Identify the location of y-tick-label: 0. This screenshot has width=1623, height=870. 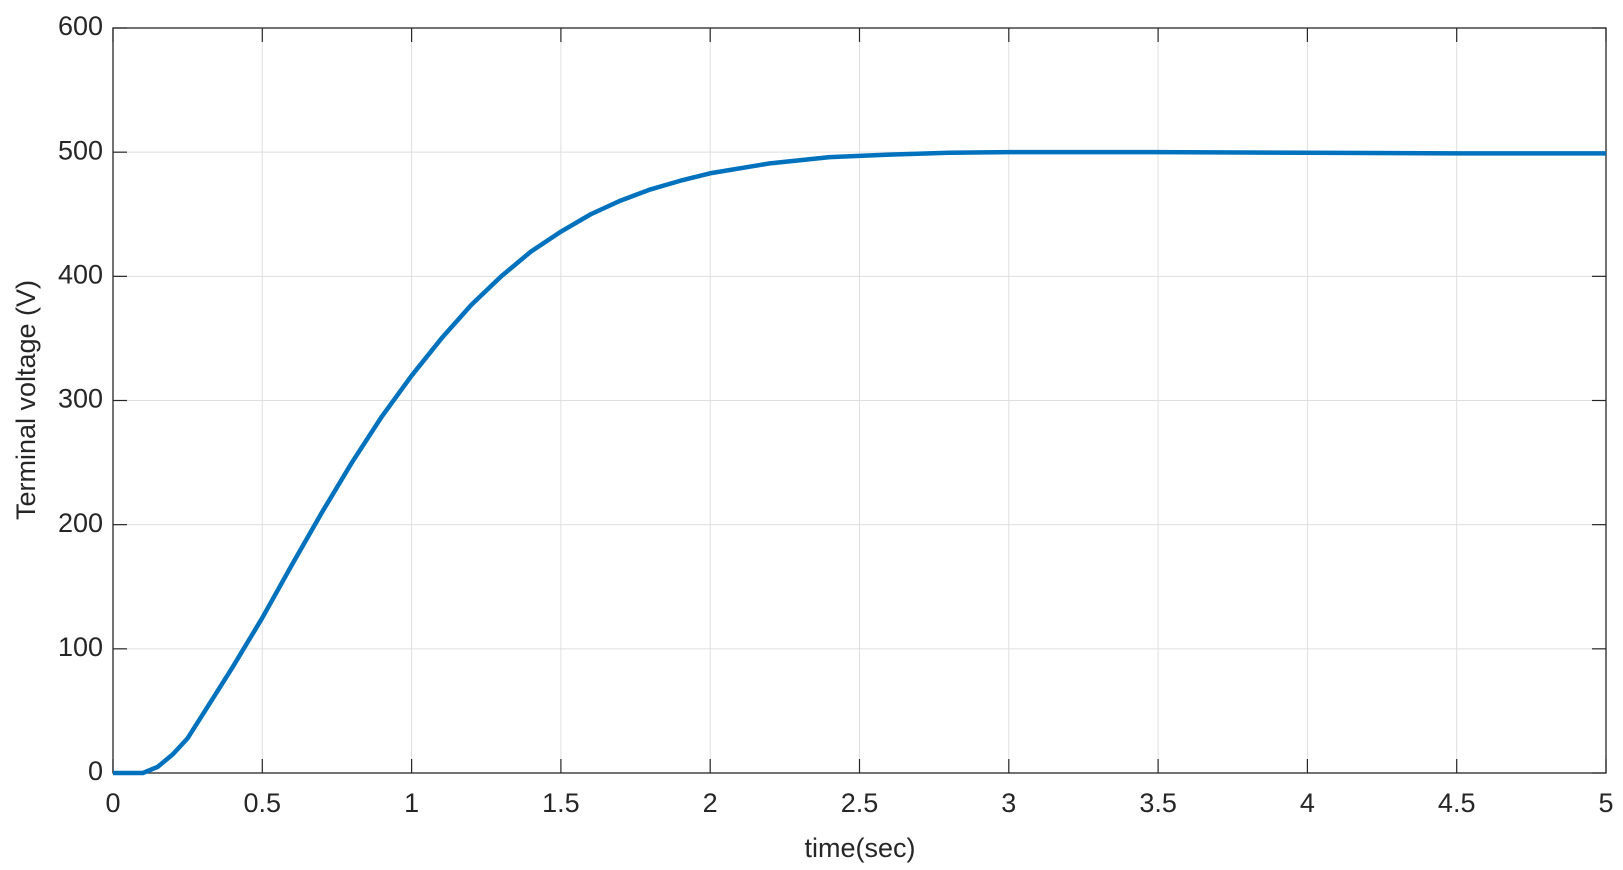
(95, 771).